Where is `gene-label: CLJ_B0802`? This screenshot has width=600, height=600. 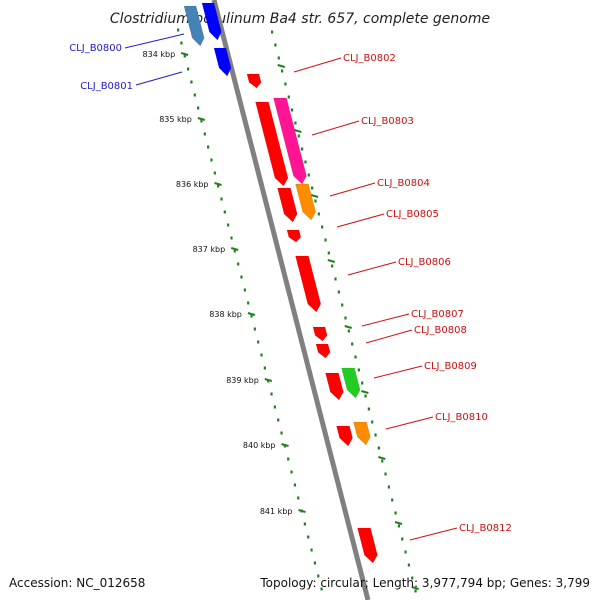
gene-label: CLJ_B0802 is located at coordinates (369, 58).